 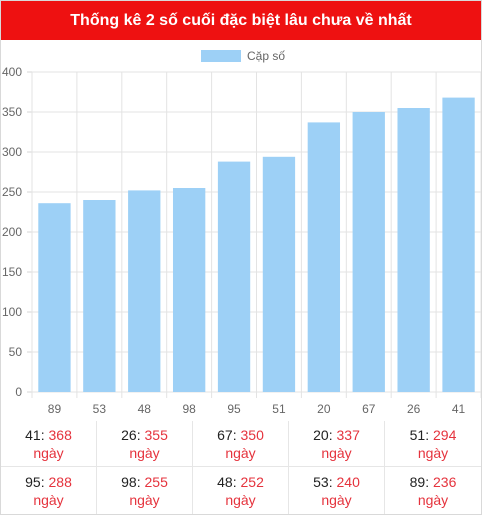 What do you see at coordinates (12, 72) in the screenshot?
I see `y-tick-label: 400` at bounding box center [12, 72].